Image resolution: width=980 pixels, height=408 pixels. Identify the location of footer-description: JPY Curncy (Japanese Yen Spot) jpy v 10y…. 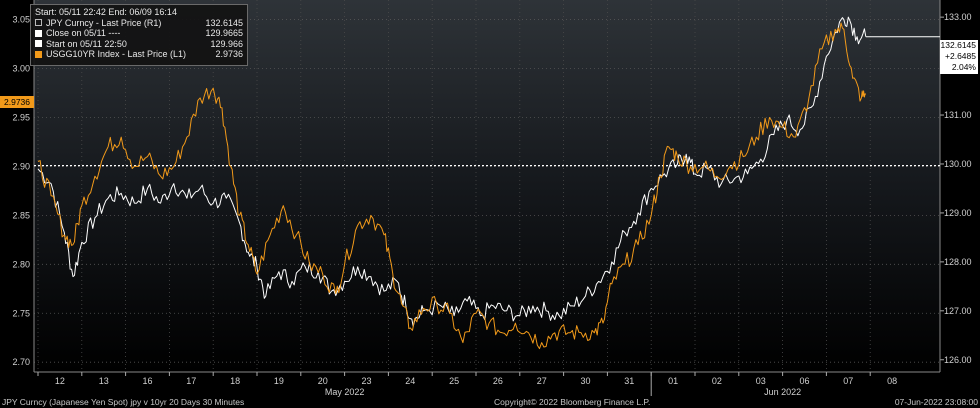
(123, 402).